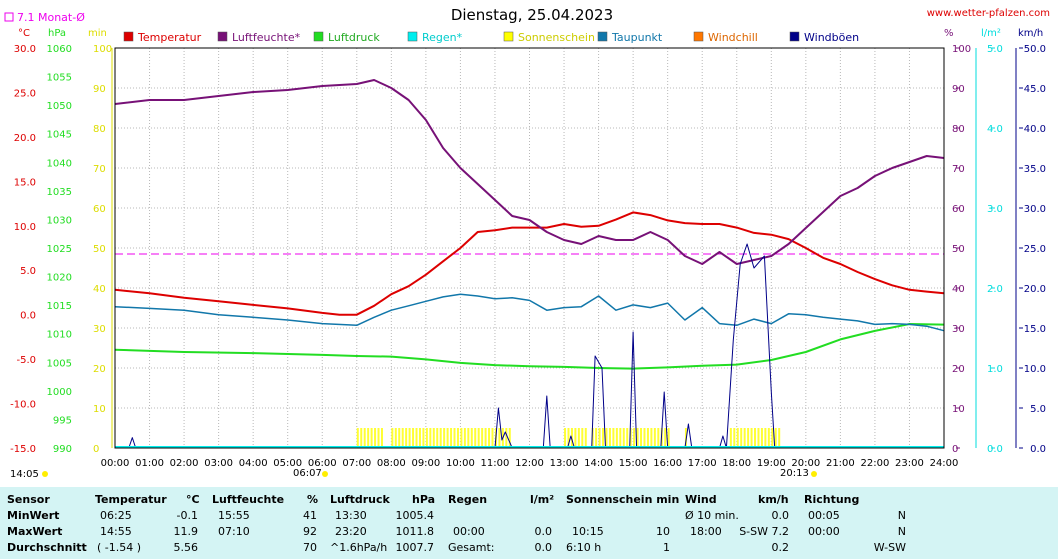  What do you see at coordinates (706, 531) in the screenshot?
I see `max-wind-time: 18:00` at bounding box center [706, 531].